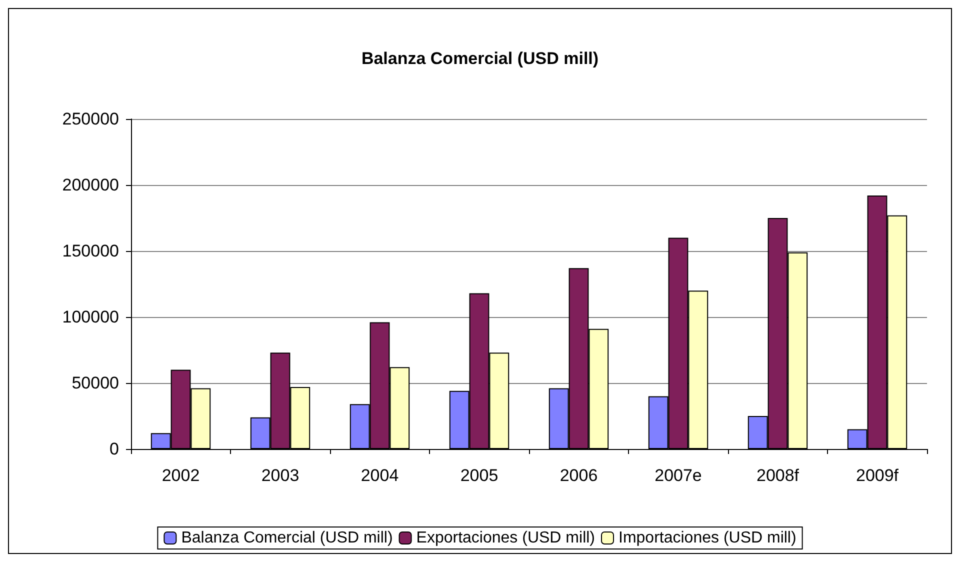  What do you see at coordinates (114, 449) in the screenshot?
I see `y-tick-label: 0` at bounding box center [114, 449].